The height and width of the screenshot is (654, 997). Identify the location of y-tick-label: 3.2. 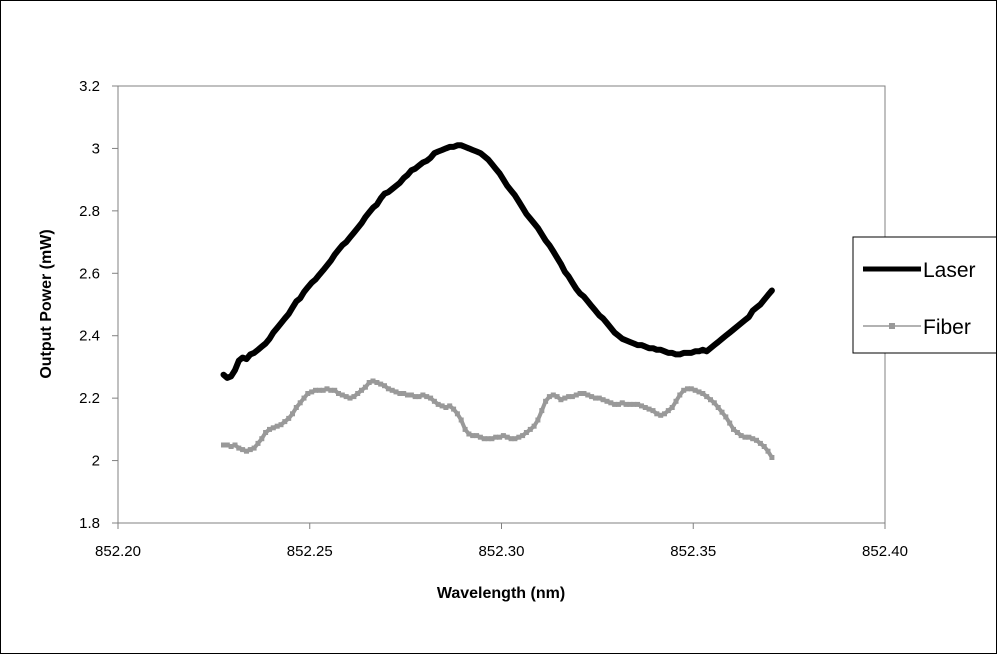
(89, 86).